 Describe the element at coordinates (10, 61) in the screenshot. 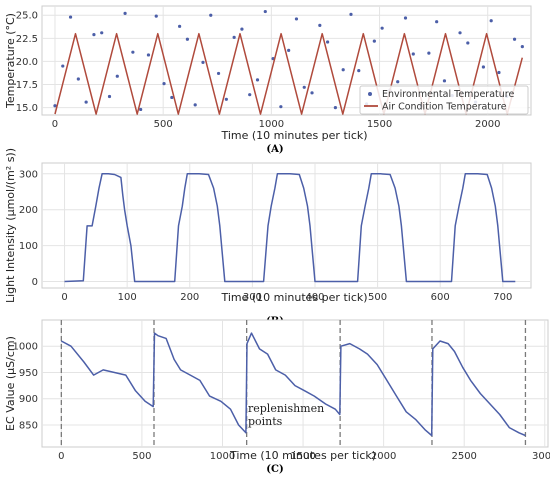

I see `y-axis-label: Temperature (°C)` at that location.